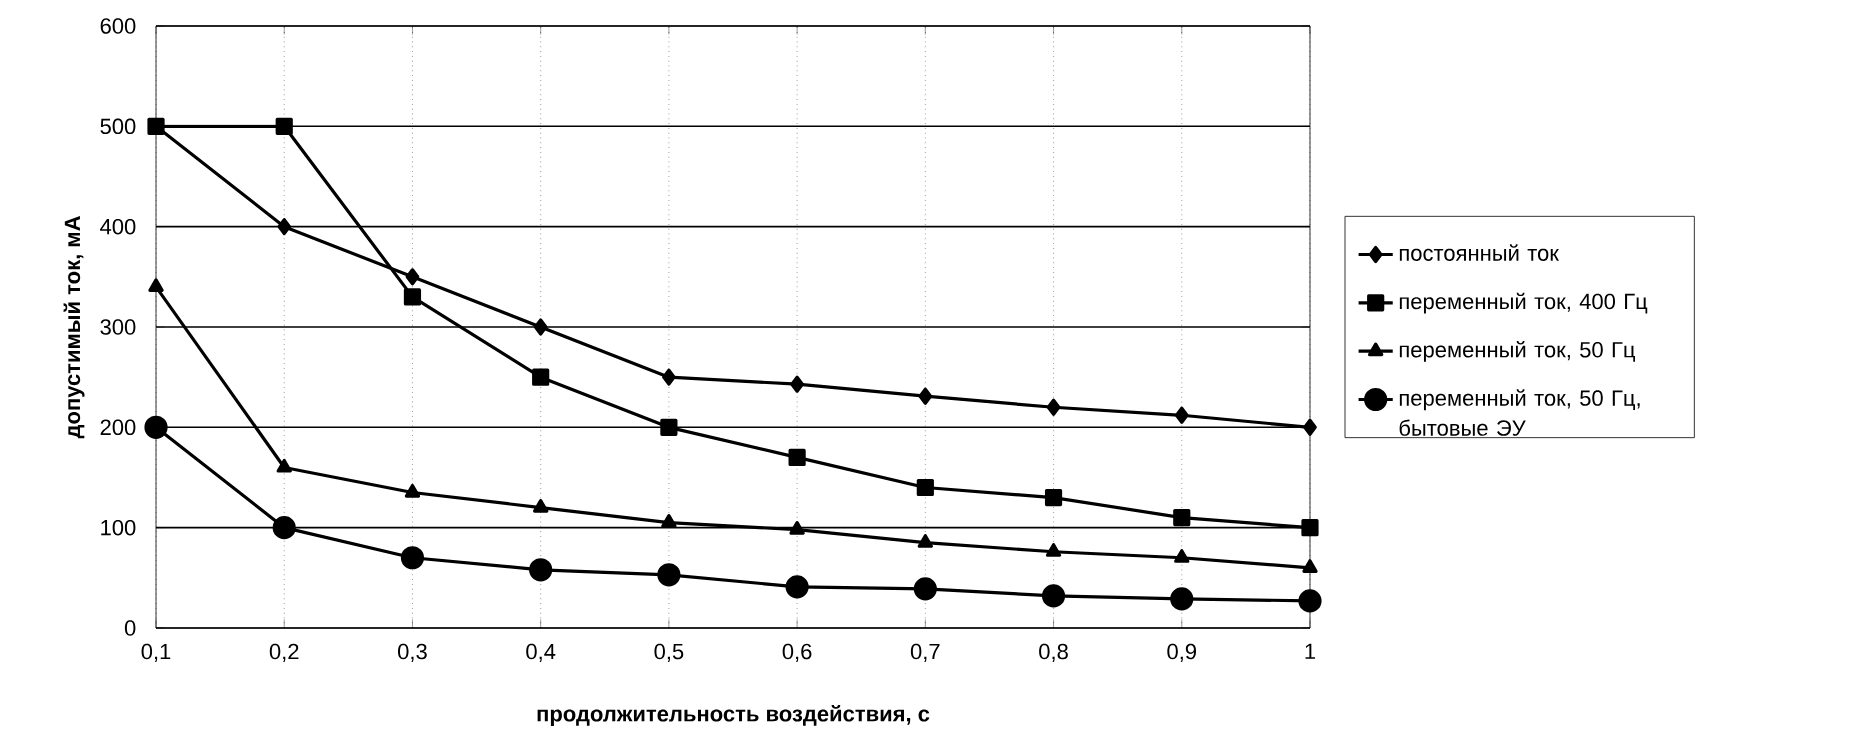 The width and height of the screenshot is (1873, 754). Describe the element at coordinates (118, 126) in the screenshot. I see `y-tick-label: 500` at that location.